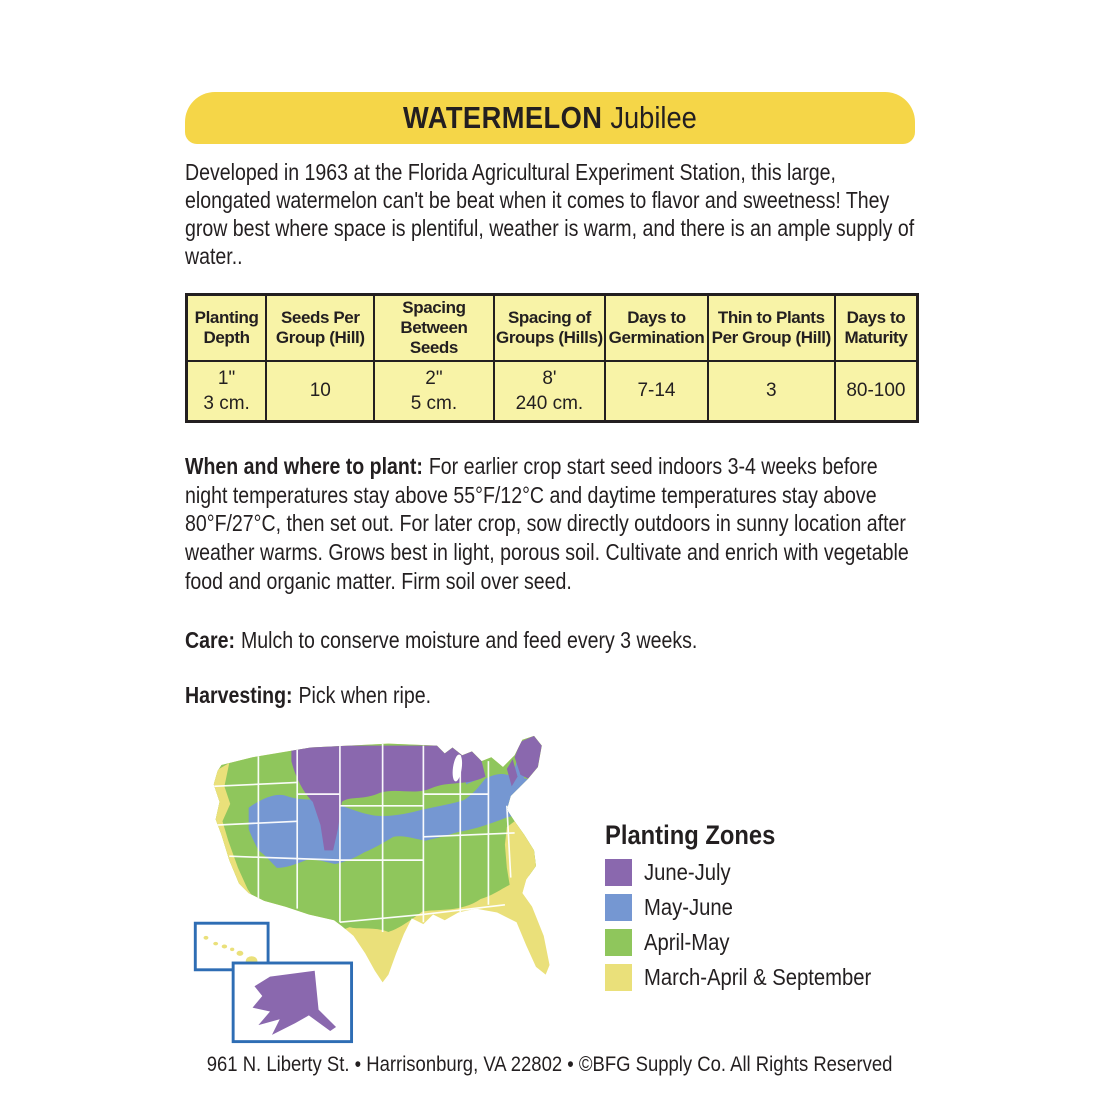  I want to click on product-title-banner: WATERMELON Jubilee, so click(550, 118).